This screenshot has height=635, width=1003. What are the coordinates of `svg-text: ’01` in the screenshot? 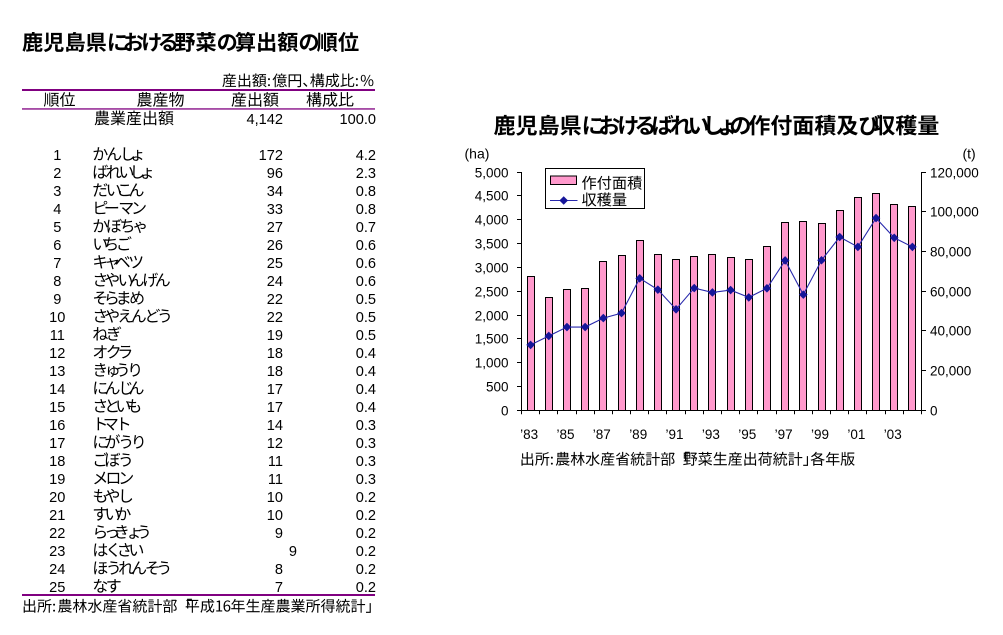 It's located at (856, 434).